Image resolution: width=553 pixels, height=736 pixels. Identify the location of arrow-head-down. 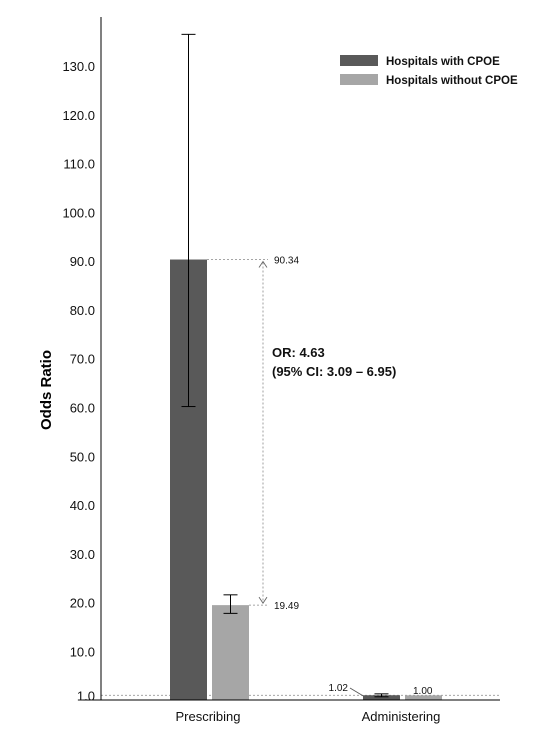
(263, 600).